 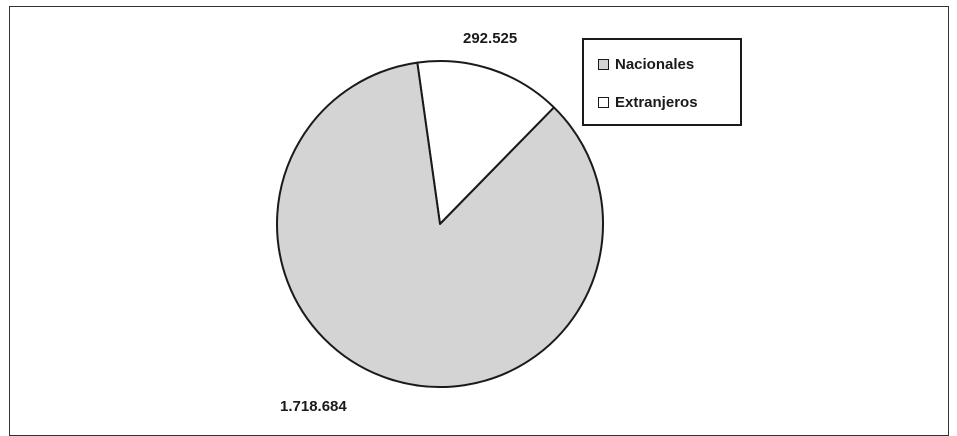 I want to click on legend-label-nacionales: Nacionales, so click(x=655, y=64).